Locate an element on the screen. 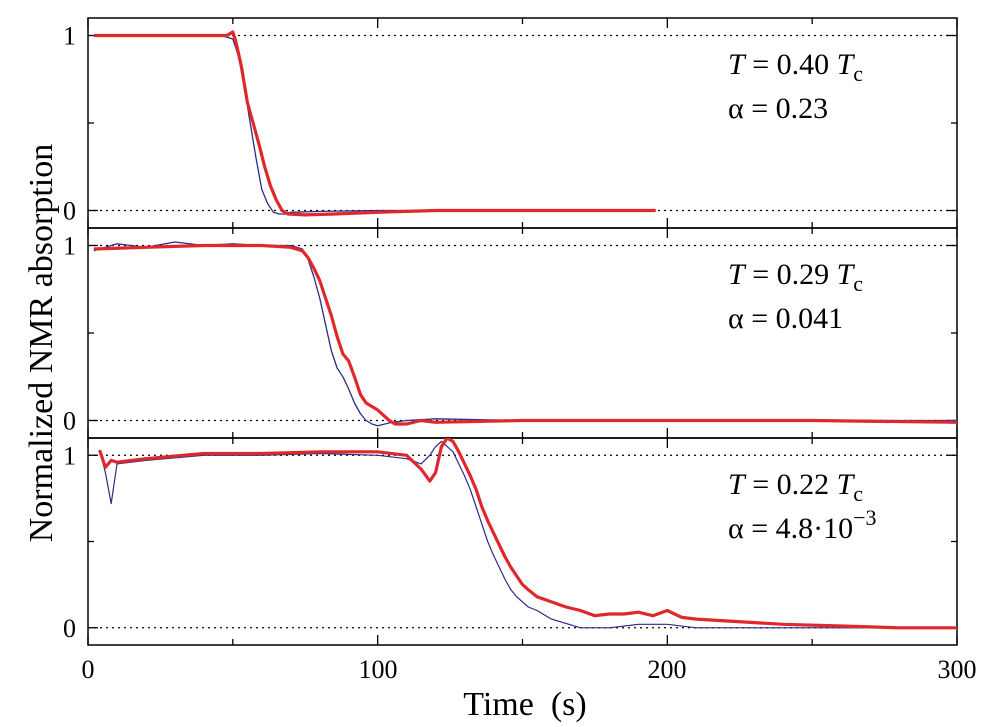 This screenshot has height=727, width=990. alpha-label: α = 4.8·10−3 is located at coordinates (802, 525).